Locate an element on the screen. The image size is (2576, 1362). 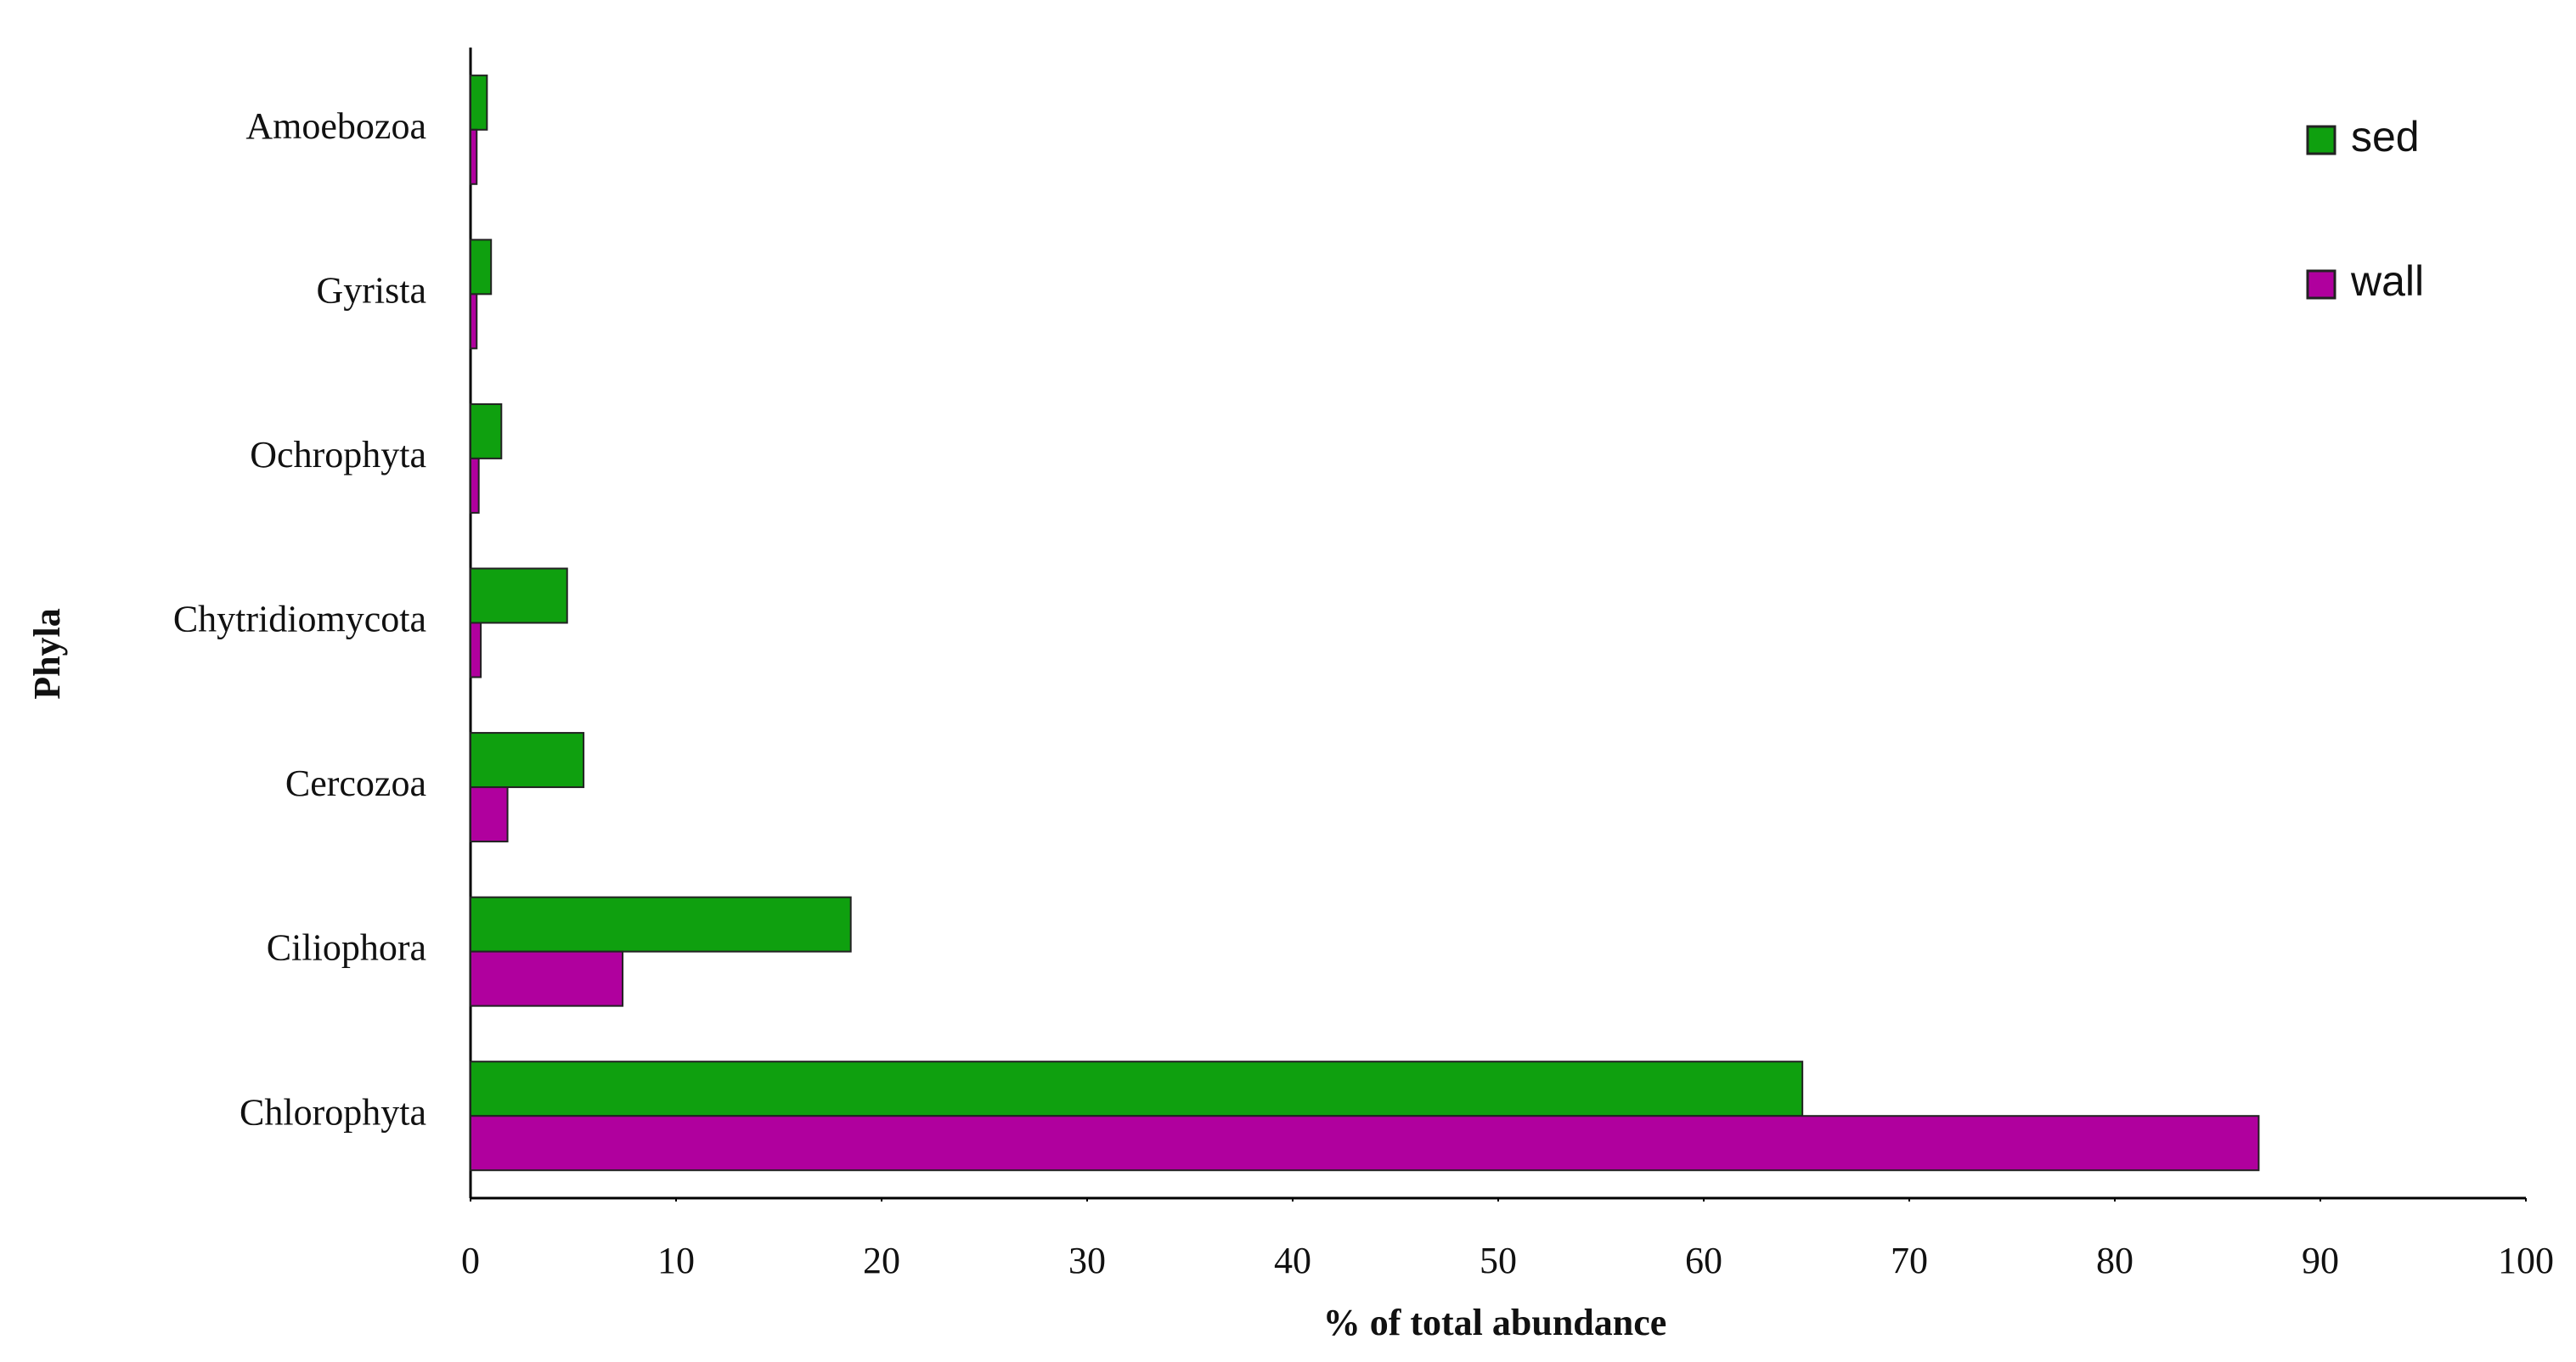
legend-label: sed is located at coordinates (2385, 136).